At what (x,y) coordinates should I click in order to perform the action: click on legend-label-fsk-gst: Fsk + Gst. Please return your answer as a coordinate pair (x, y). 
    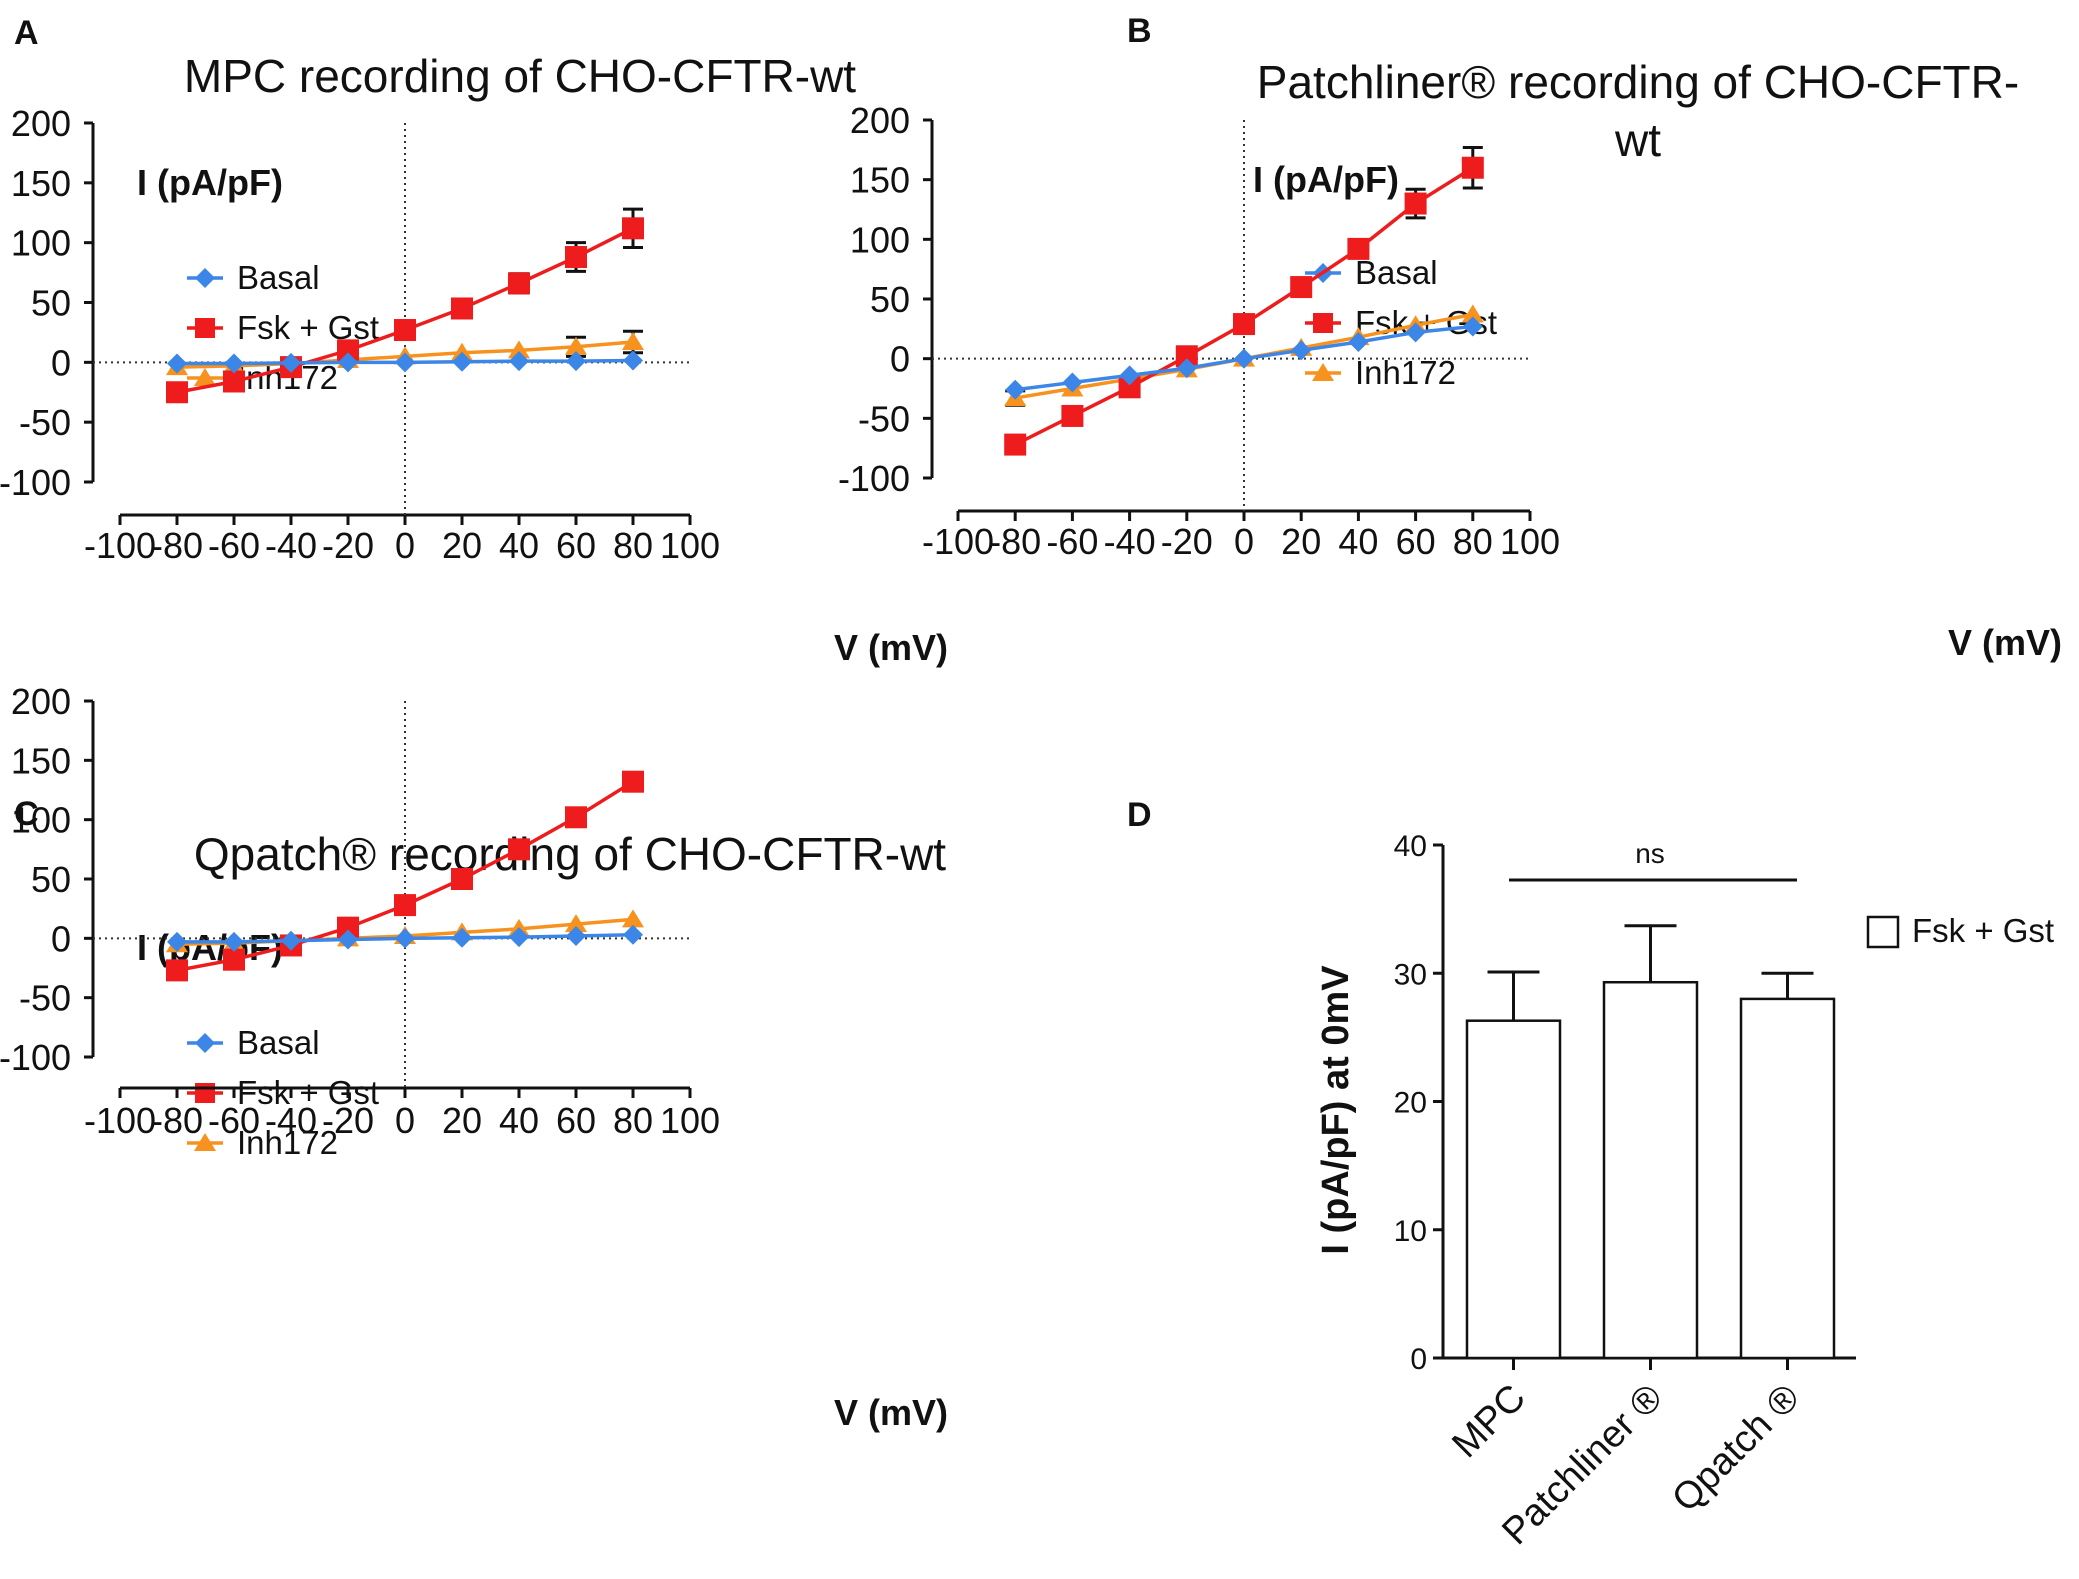
    Looking at the image, I should click on (1983, 930).